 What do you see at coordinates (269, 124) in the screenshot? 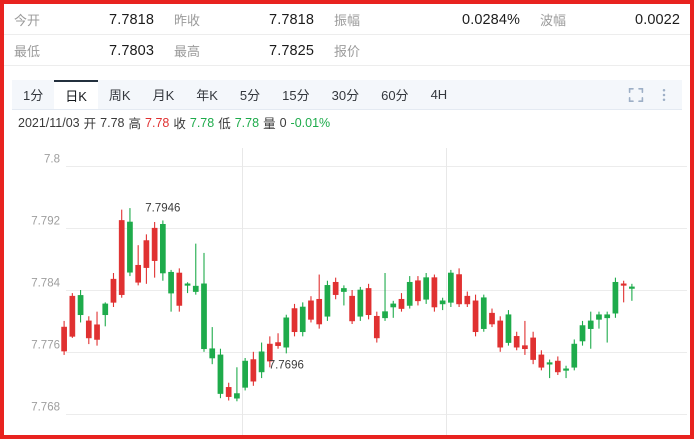
I see `ohlc-volume-label: 量` at bounding box center [269, 124].